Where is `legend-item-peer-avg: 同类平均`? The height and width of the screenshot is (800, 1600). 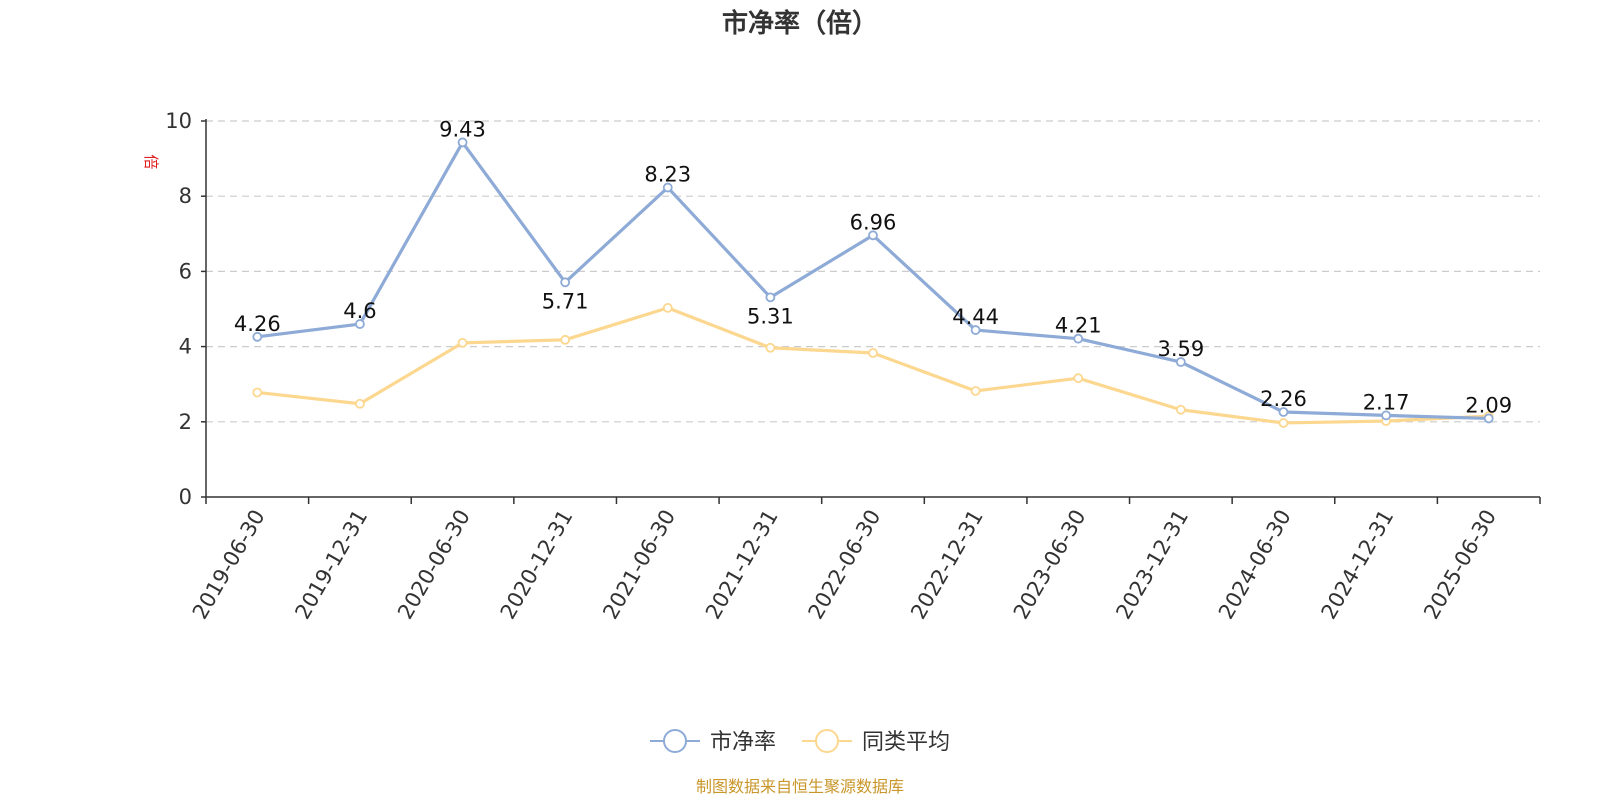 legend-item-peer-avg: 同类平均 is located at coordinates (876, 742).